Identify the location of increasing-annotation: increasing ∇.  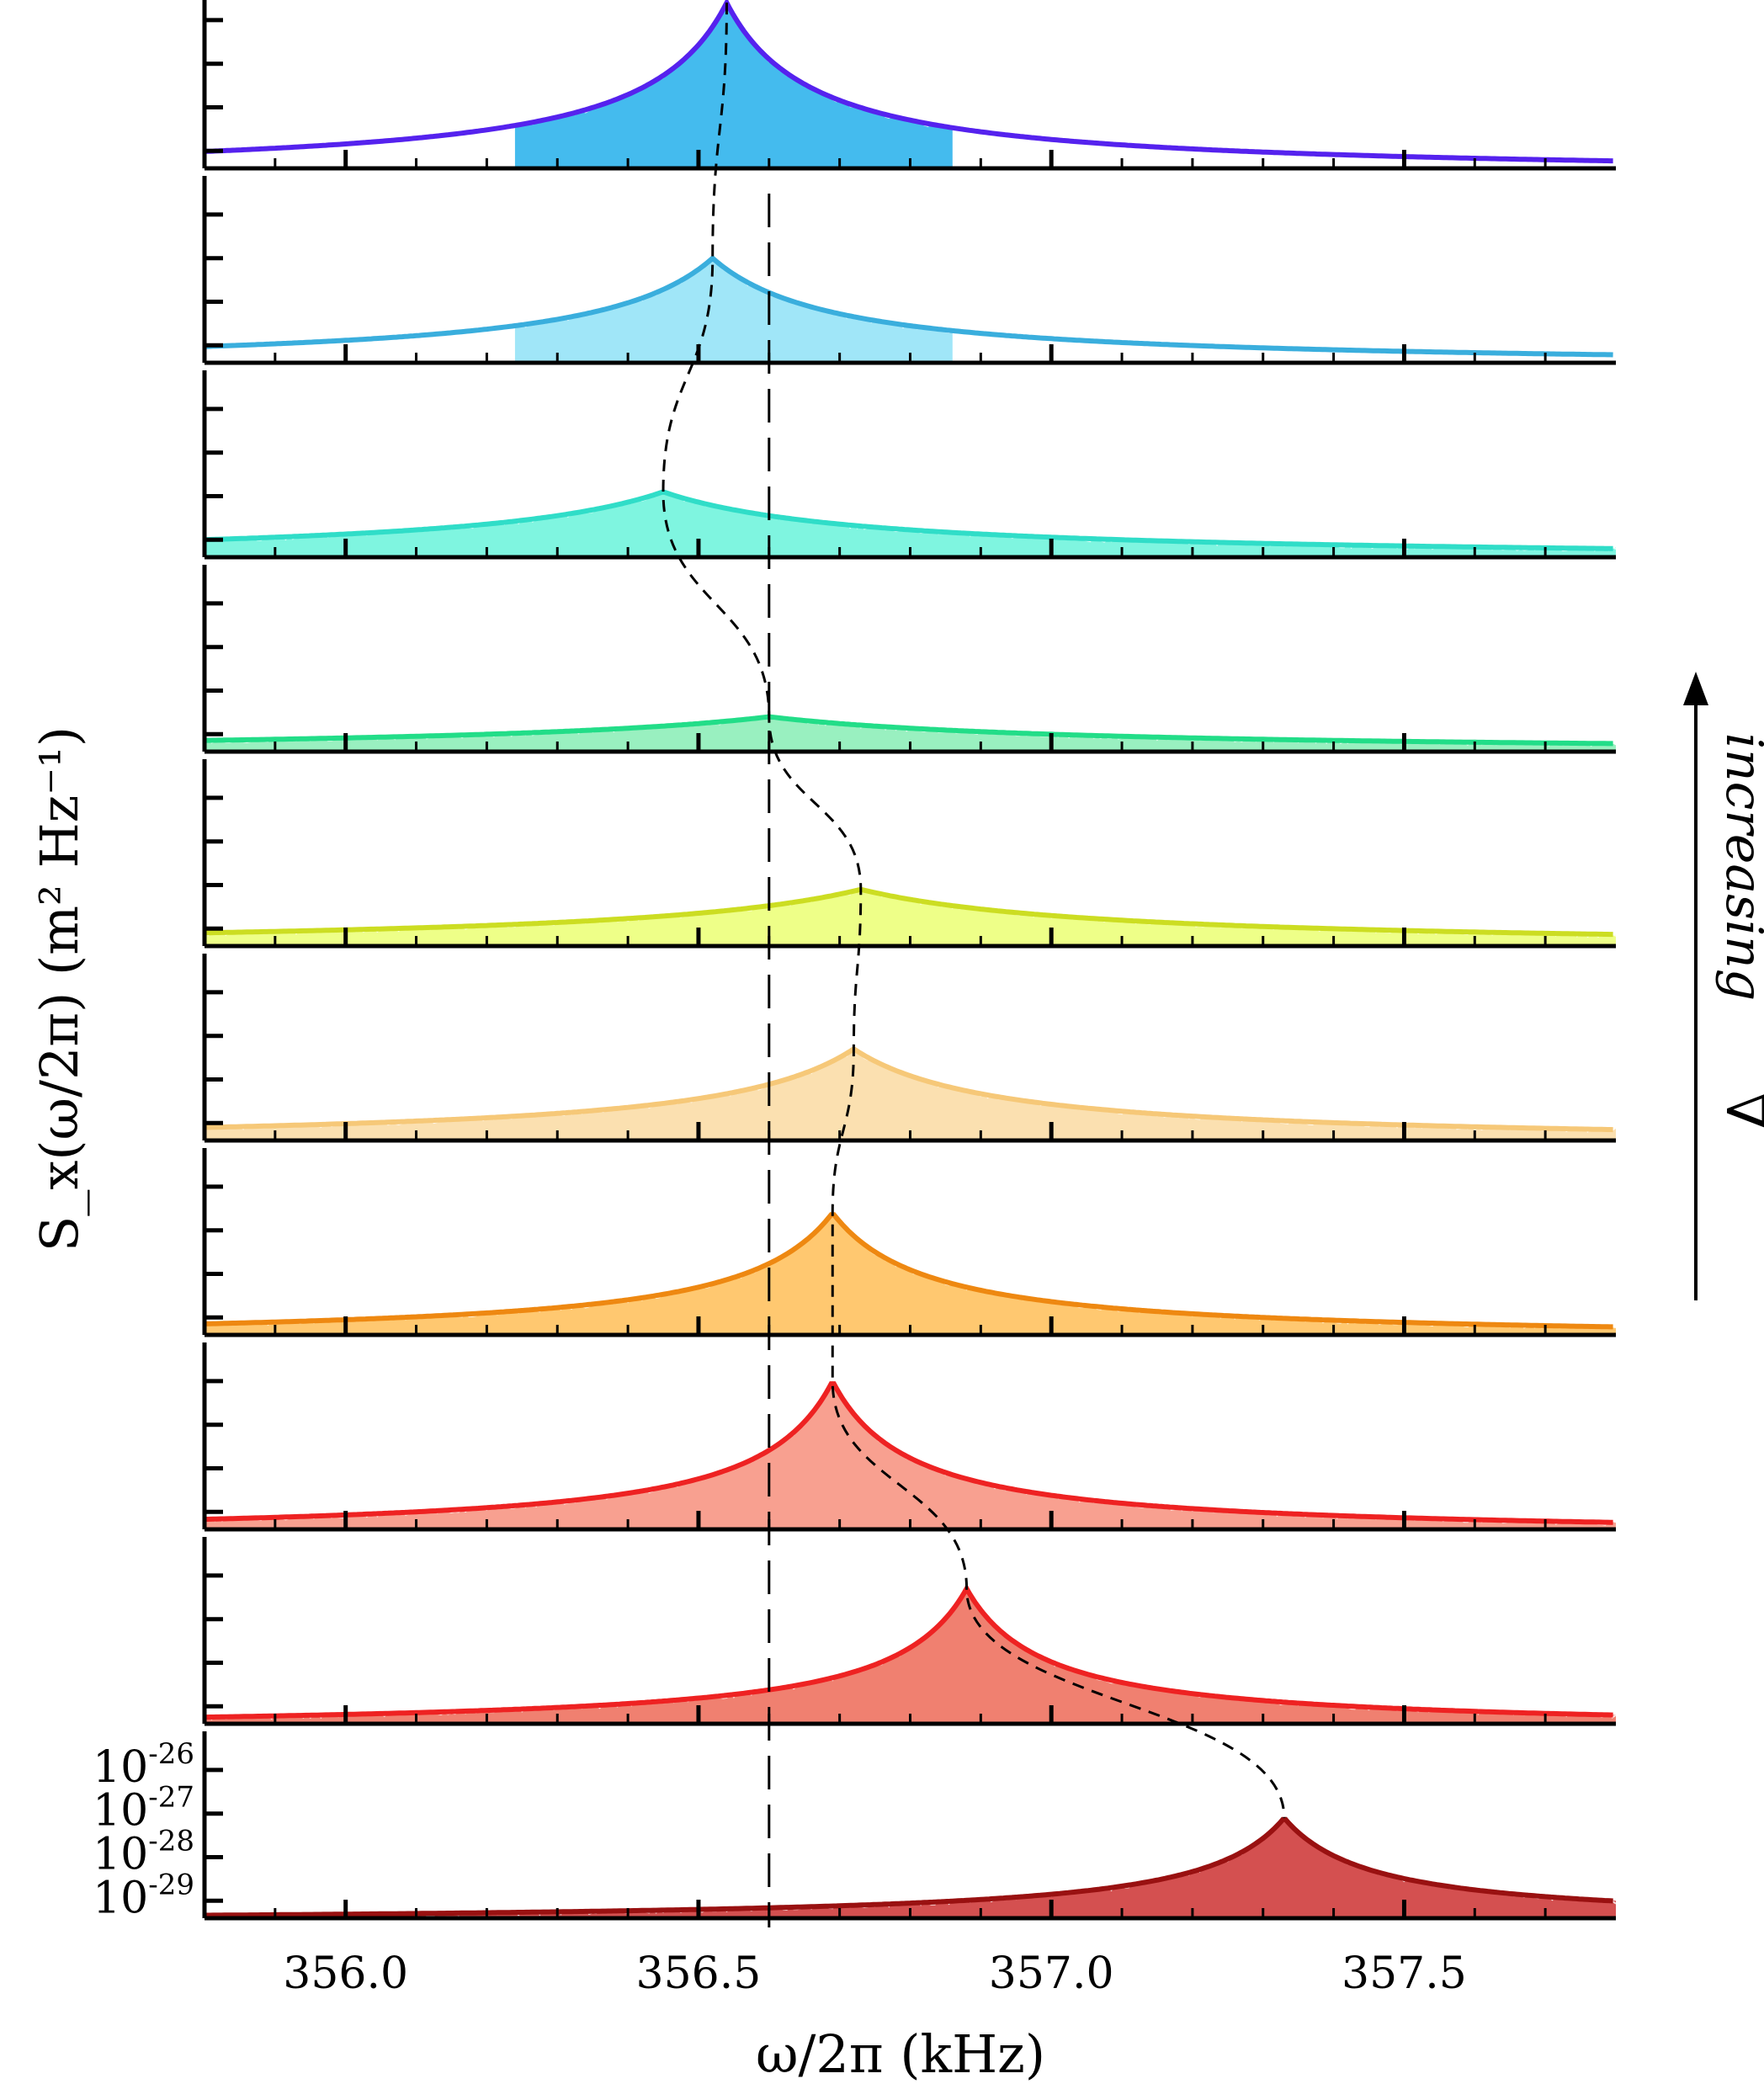
(1723, 986).